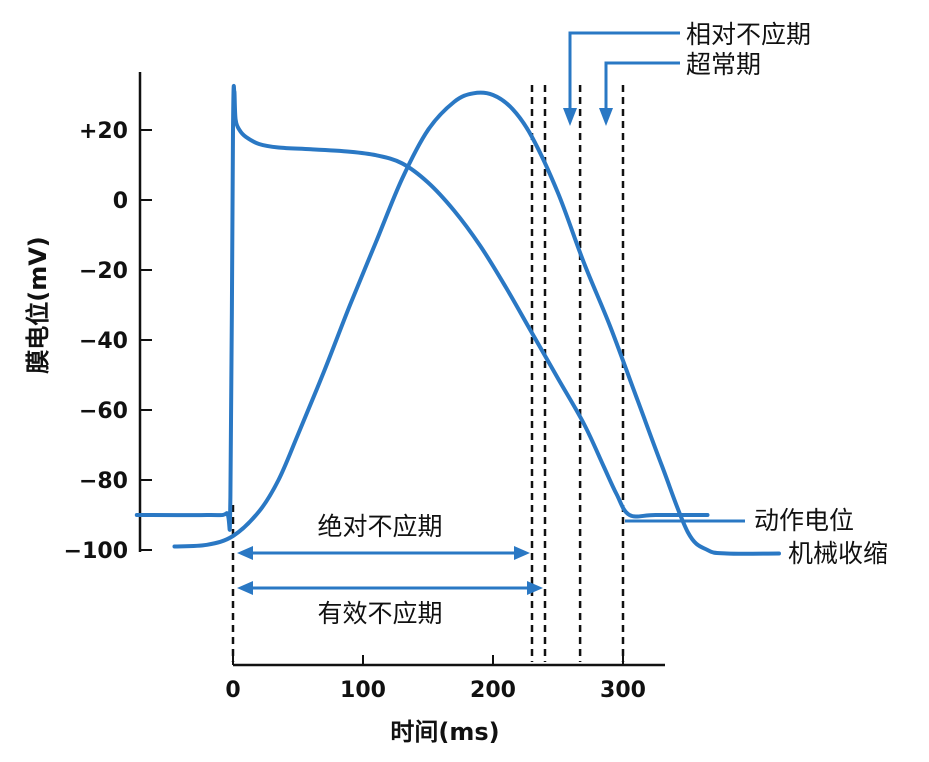 This screenshot has width=929, height=762. What do you see at coordinates (96, 551) in the screenshot?
I see `y-tick-label: −100` at bounding box center [96, 551].